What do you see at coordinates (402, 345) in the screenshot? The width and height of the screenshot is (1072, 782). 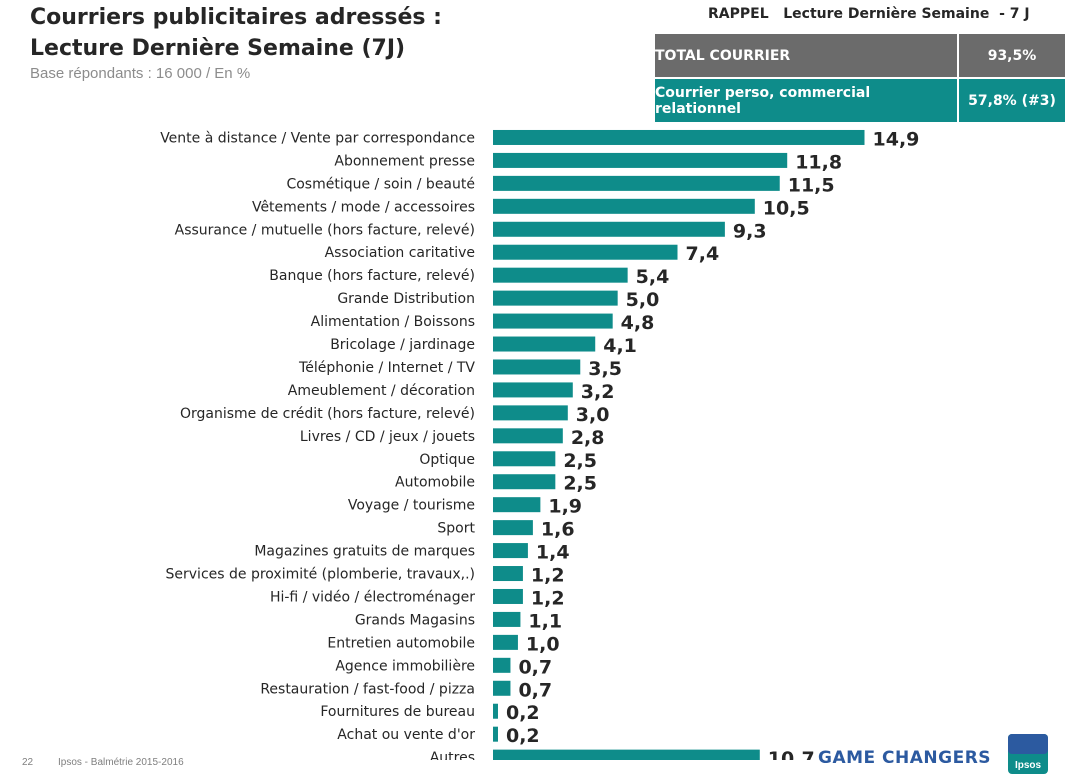 I see `category-label: Bricolage / jardinage` at bounding box center [402, 345].